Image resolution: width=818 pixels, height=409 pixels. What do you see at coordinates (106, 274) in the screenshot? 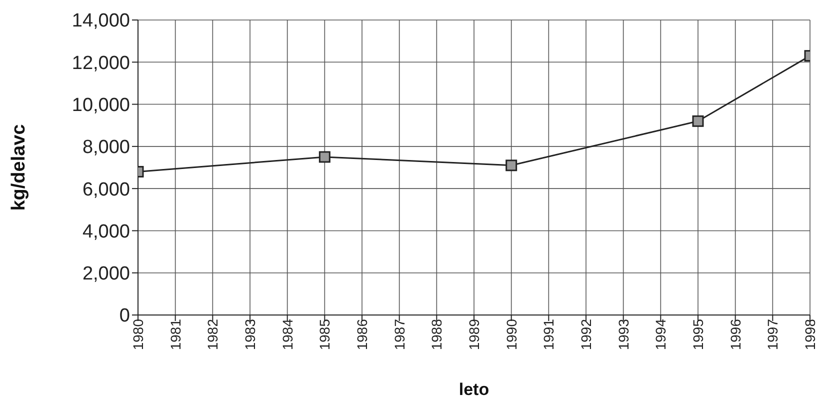
I see `y-tick-label: 2,000` at bounding box center [106, 274].